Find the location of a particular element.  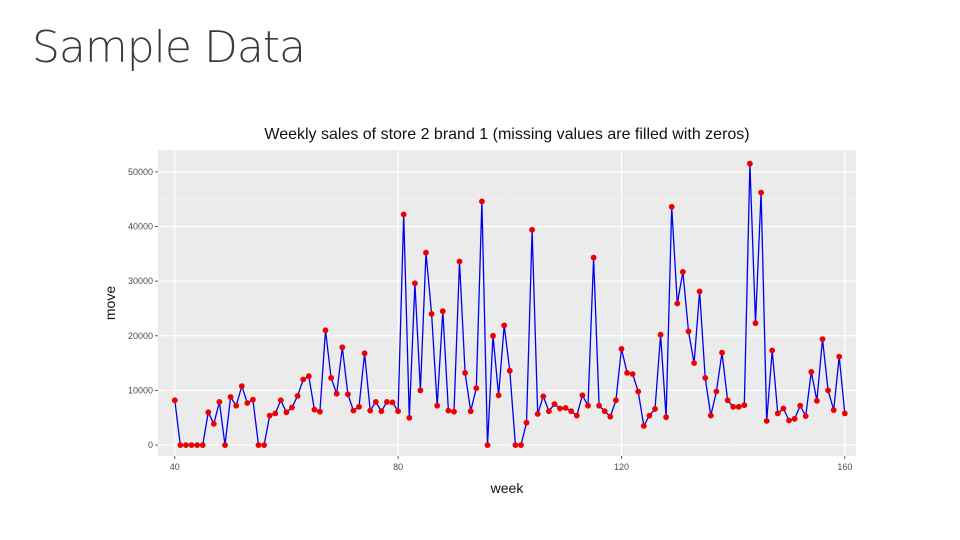

x-tick-label: 160 is located at coordinates (844, 467).